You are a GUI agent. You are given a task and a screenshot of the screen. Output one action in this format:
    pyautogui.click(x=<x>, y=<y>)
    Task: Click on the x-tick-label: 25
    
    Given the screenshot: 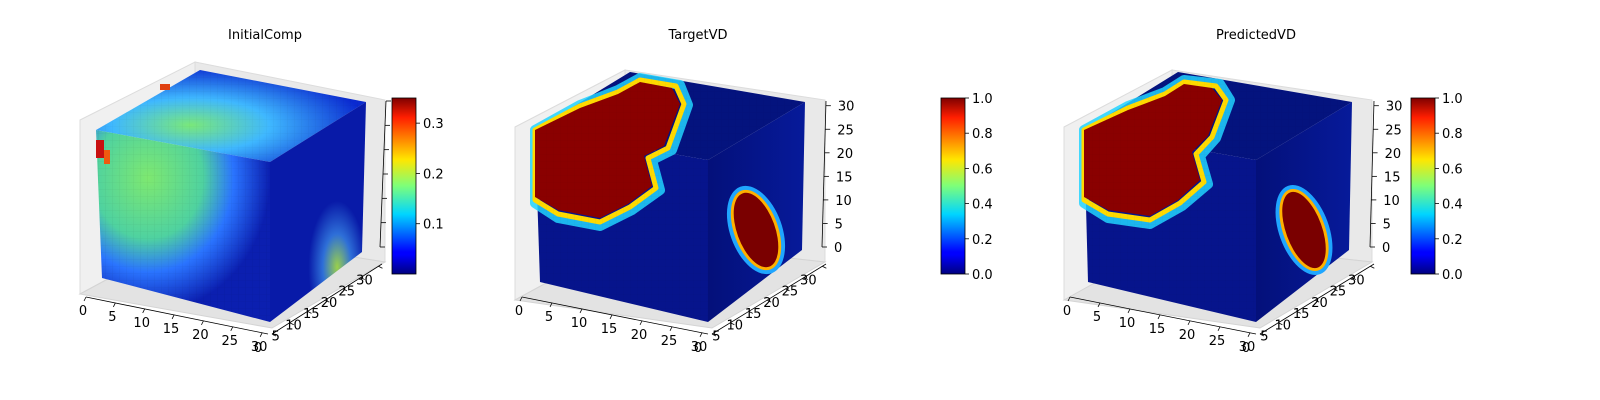 What is the action you would take?
    pyautogui.click(x=230, y=341)
    